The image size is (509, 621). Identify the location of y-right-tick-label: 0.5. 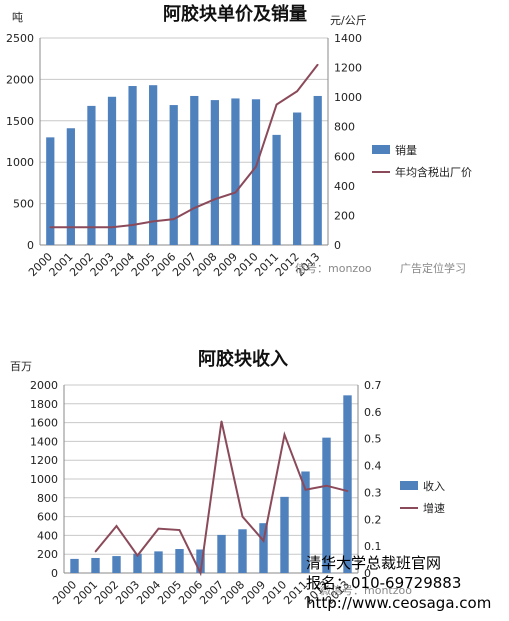
(373, 439).